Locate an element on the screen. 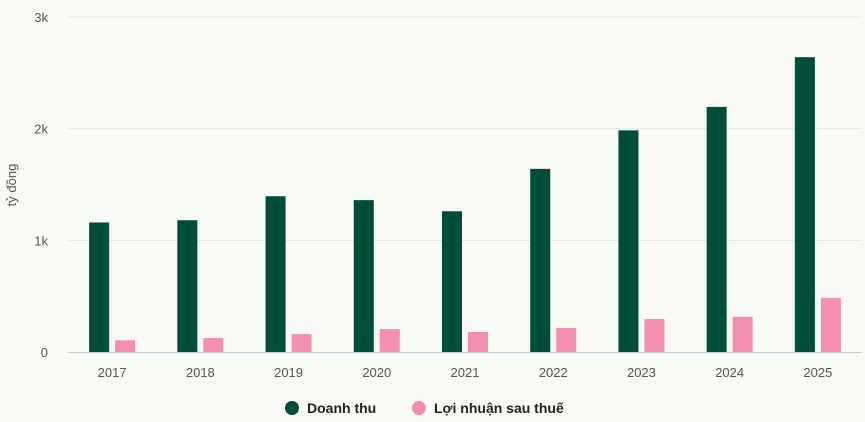 The width and height of the screenshot is (865, 422). bar-doanh-thu-2022 is located at coordinates (540, 260).